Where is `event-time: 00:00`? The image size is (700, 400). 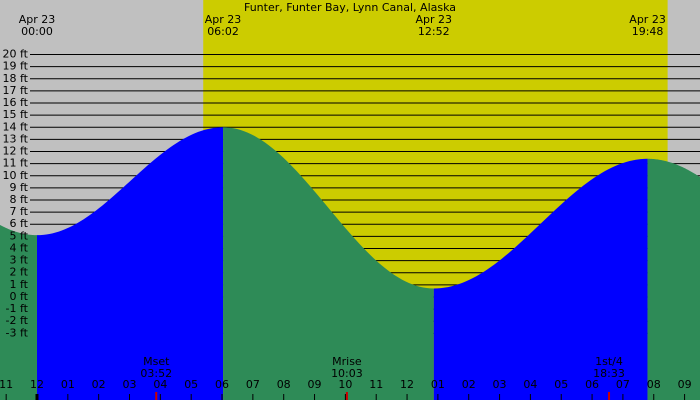
event-time: 00:00 is located at coordinates (37, 31).